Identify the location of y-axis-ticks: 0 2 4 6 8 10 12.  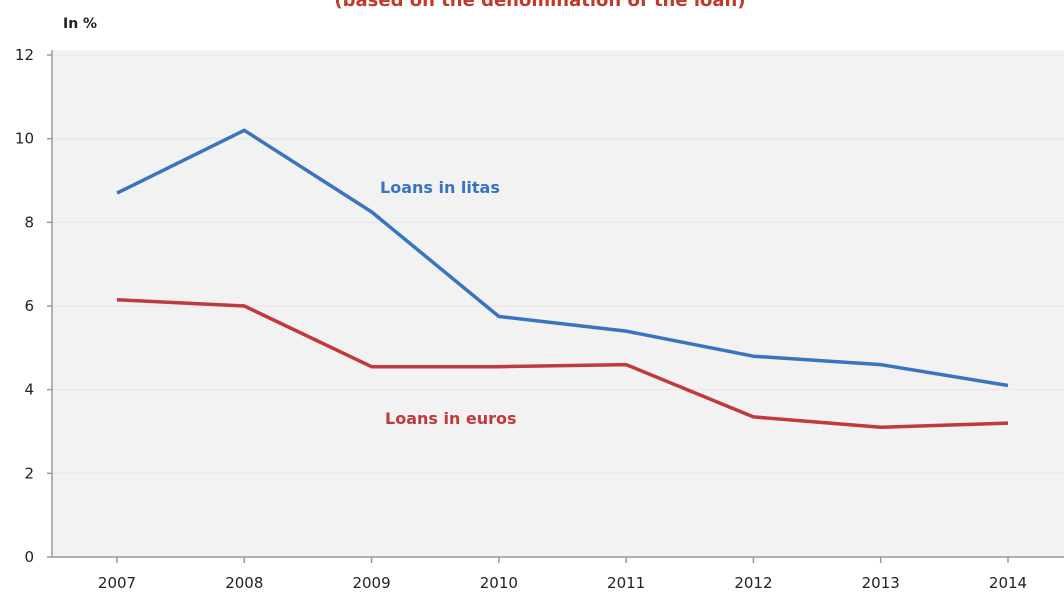
(33, 306).